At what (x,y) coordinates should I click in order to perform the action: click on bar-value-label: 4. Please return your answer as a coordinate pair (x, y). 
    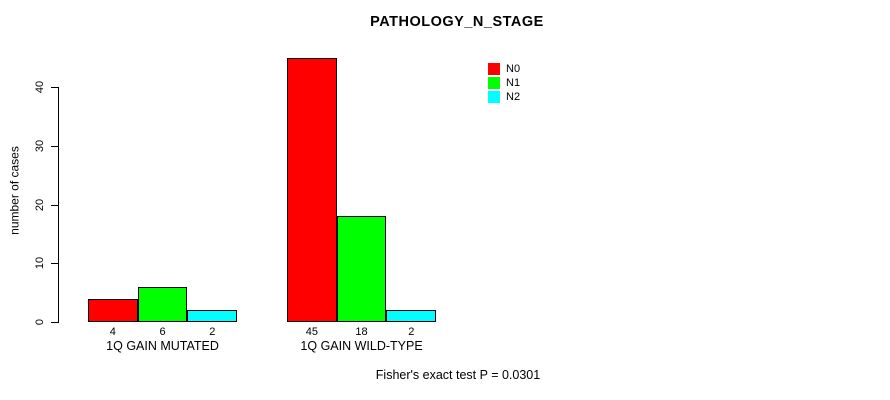
    Looking at the image, I should click on (112, 332).